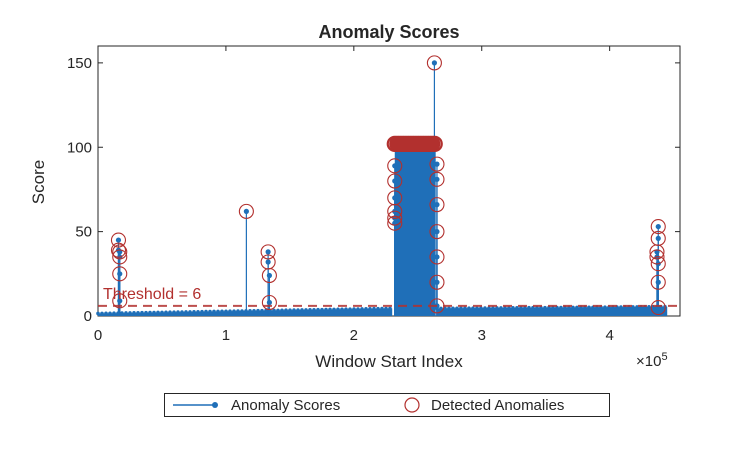  Describe the element at coordinates (79, 147) in the screenshot. I see `y-tick-label: 100` at that location.